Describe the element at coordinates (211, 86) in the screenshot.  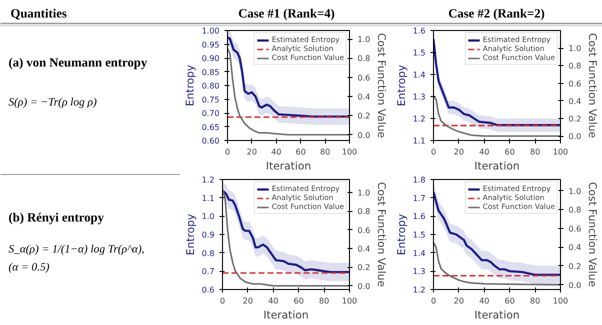
I see `y-tick-label: 0.80` at that location.